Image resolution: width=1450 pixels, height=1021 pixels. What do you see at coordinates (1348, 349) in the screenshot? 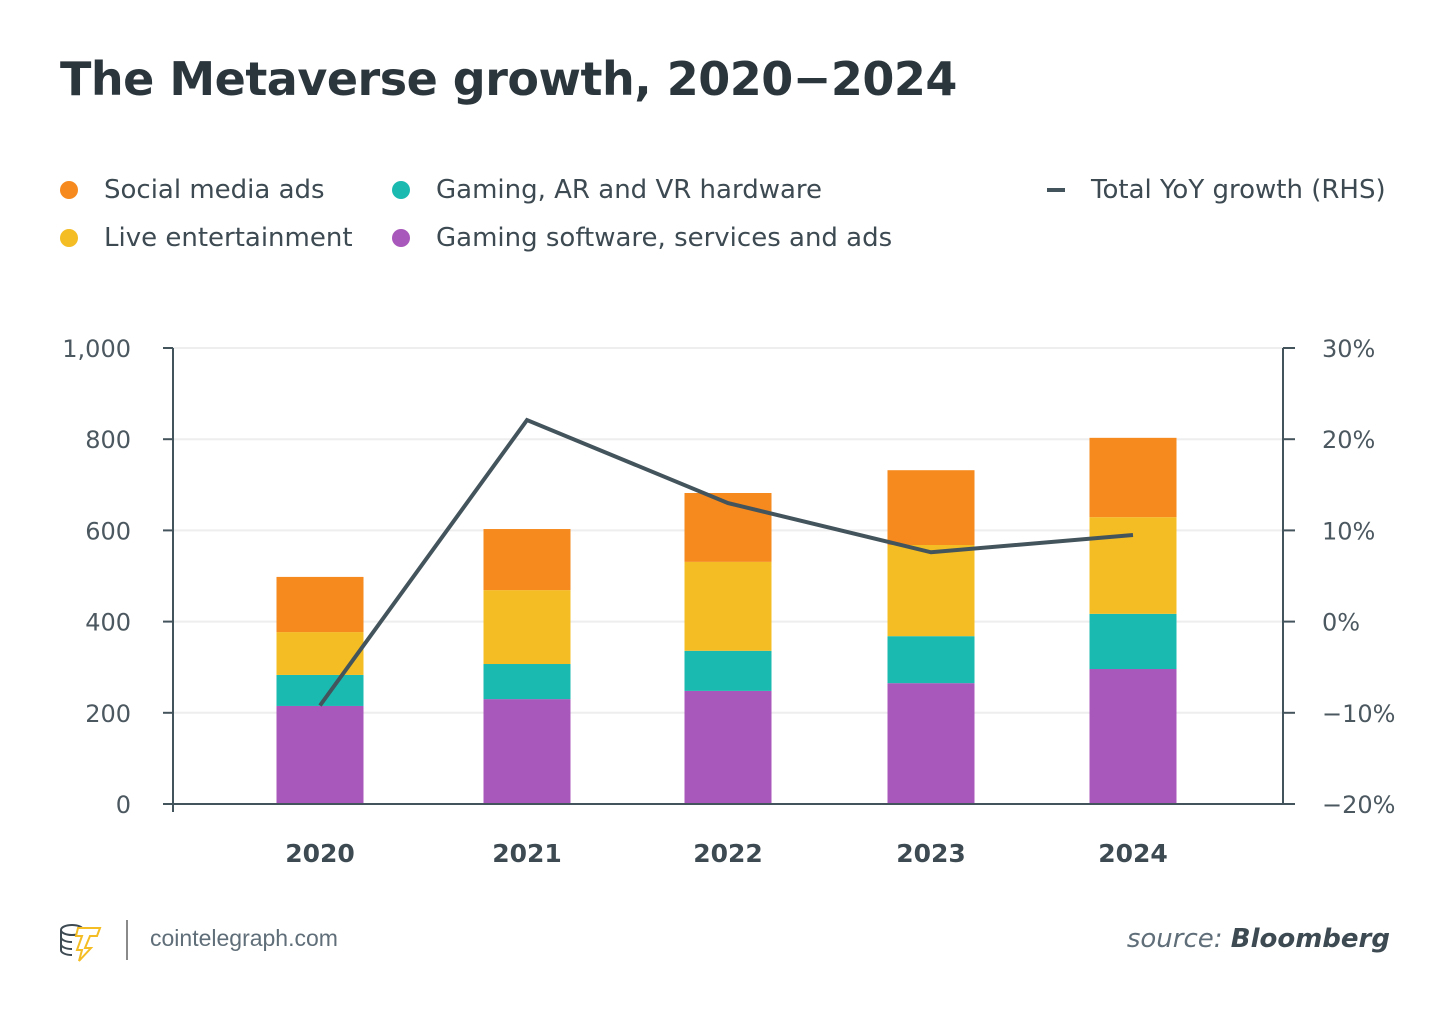
I see `y2-tick-label: 30%` at bounding box center [1348, 349].